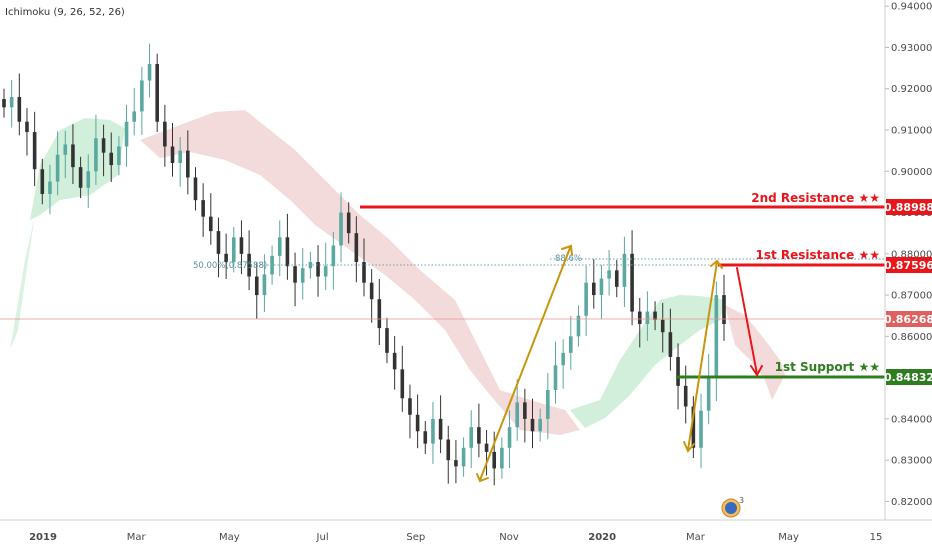 The image size is (932, 550). What do you see at coordinates (599, 363) in the screenshot?
I see `gold-arrows` at bounding box center [599, 363].